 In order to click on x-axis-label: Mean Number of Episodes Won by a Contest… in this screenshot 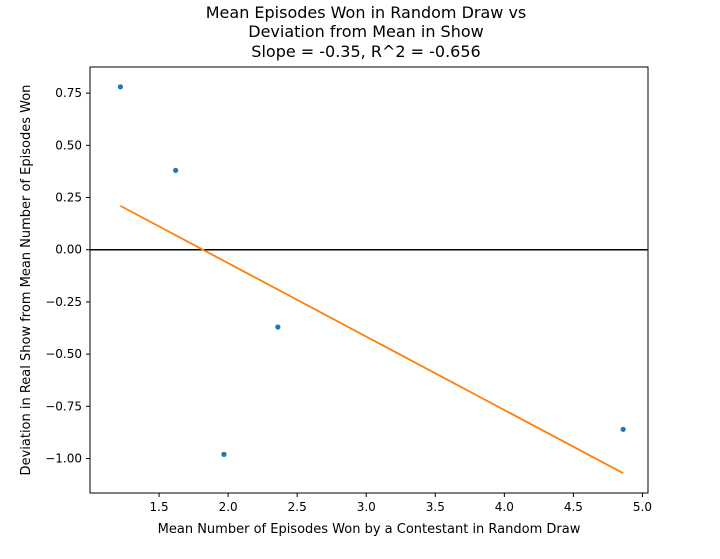, I will do `click(369, 529)`.